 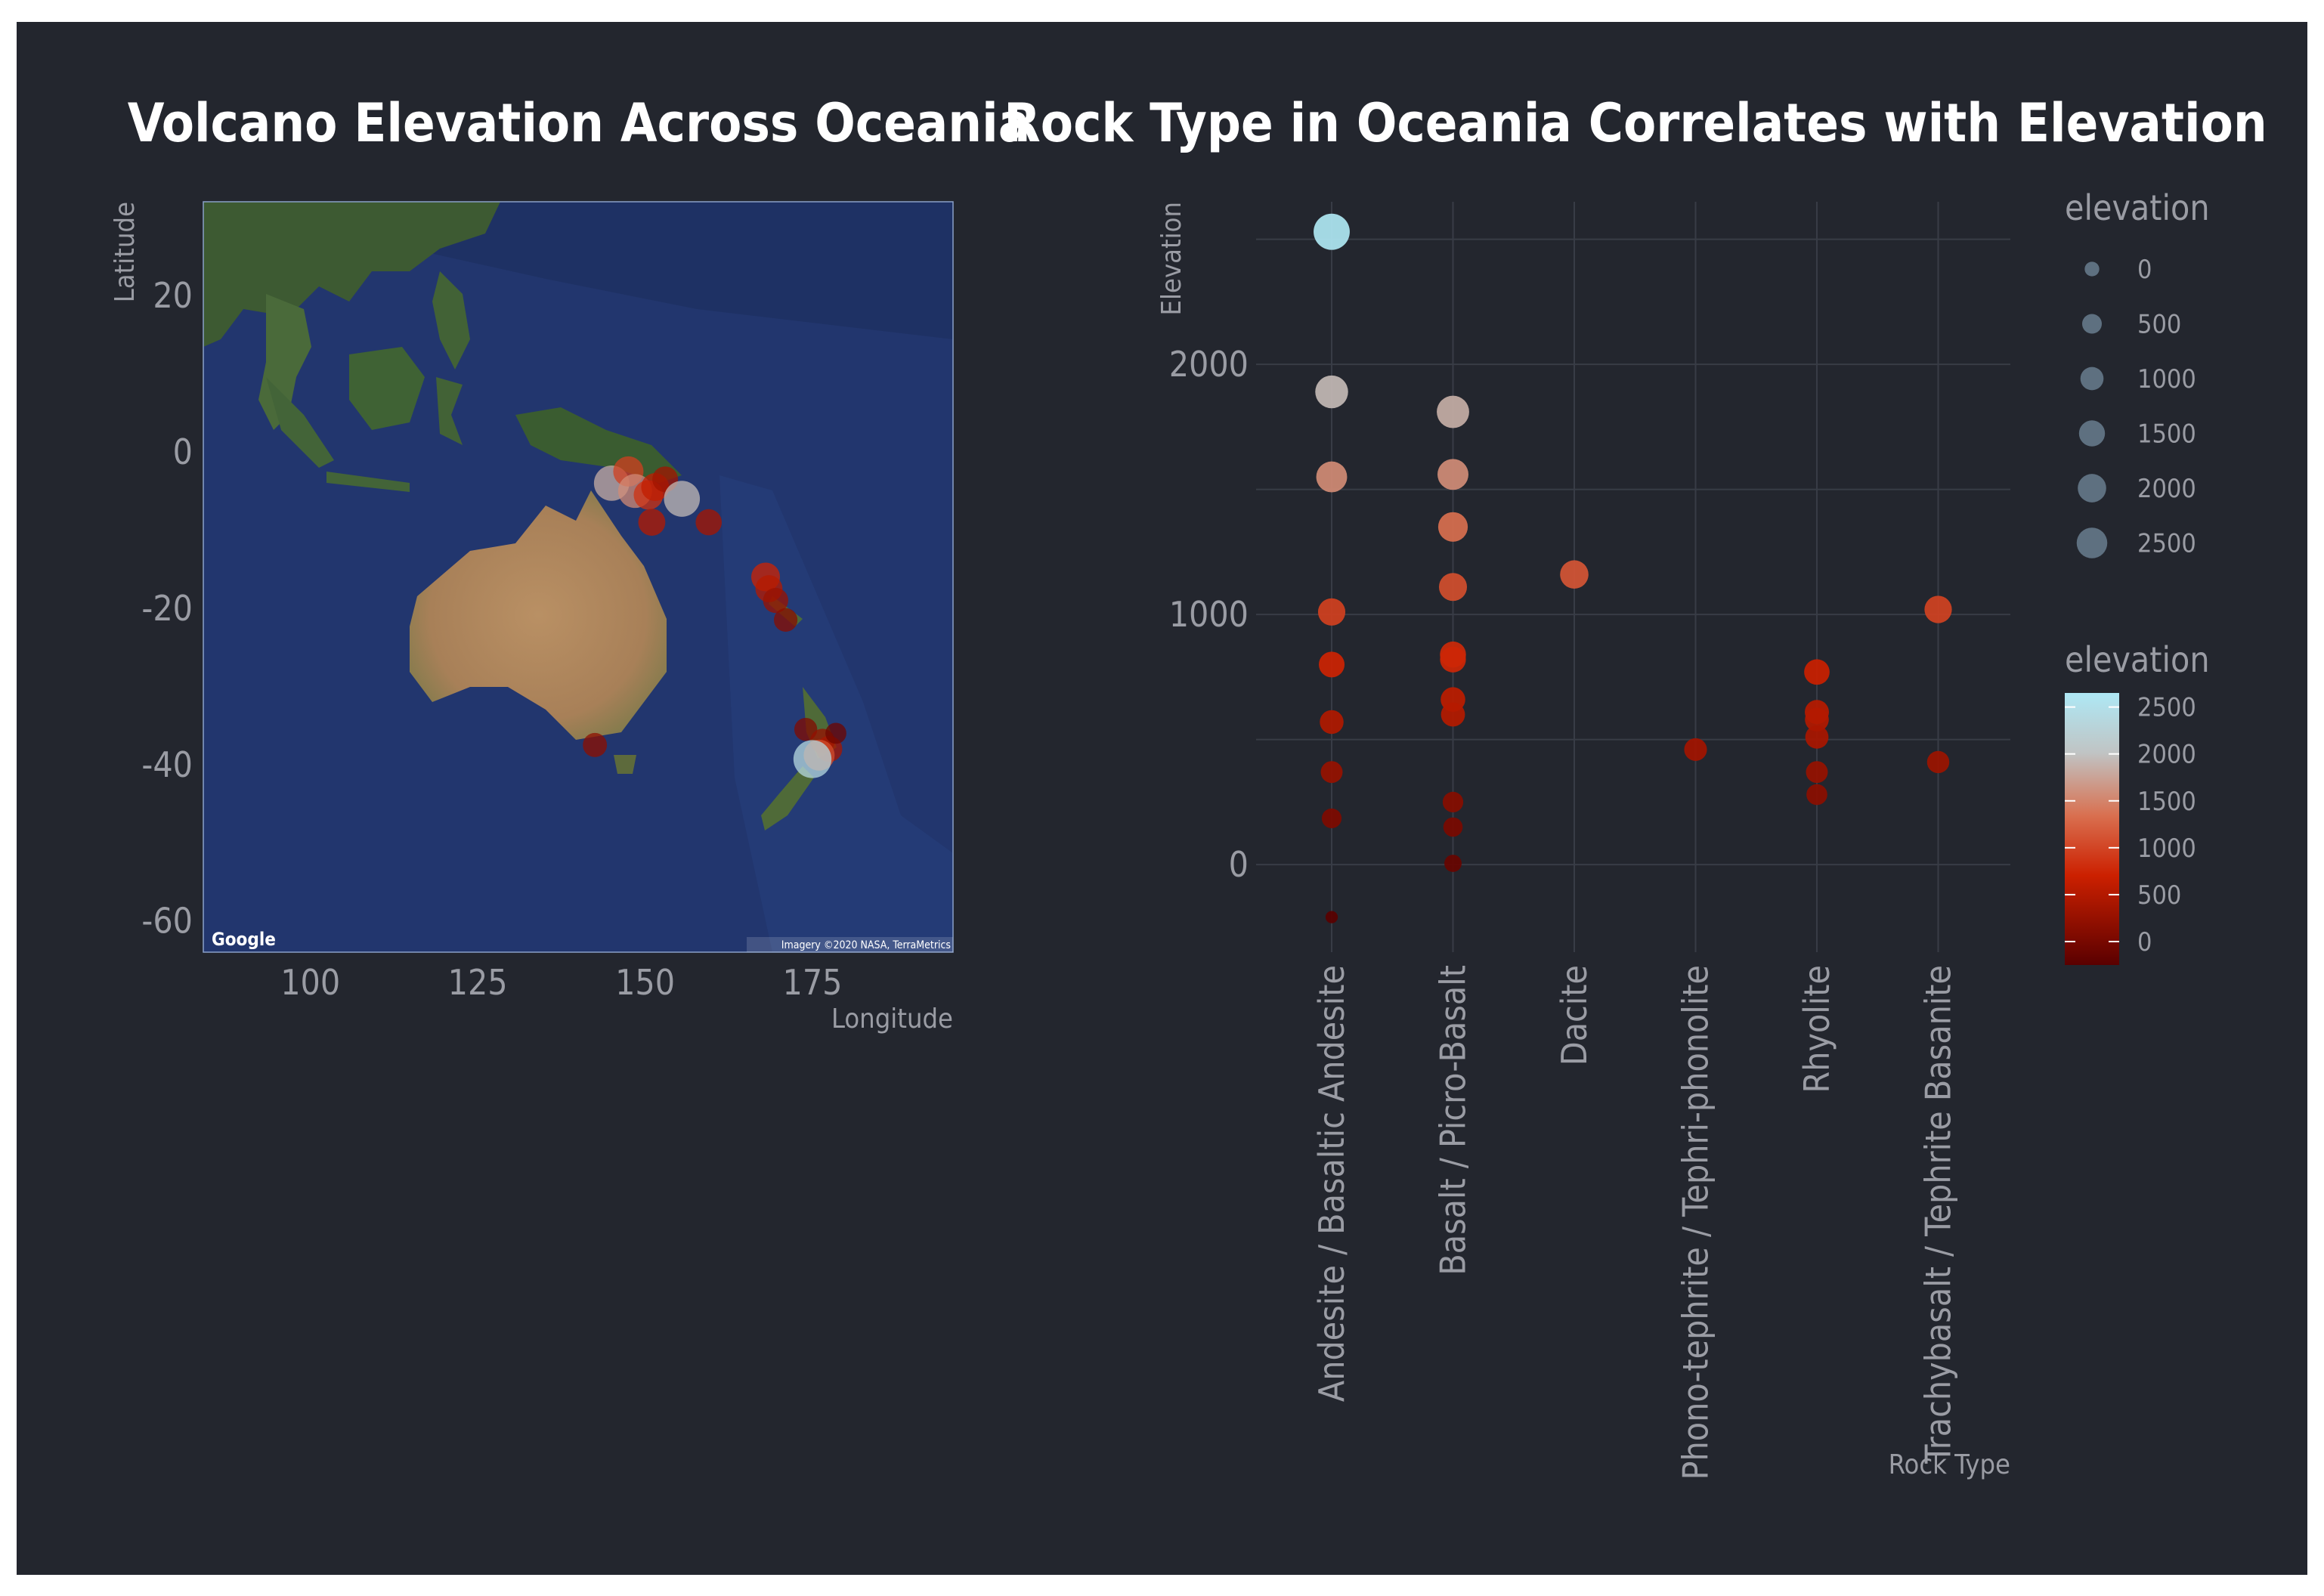 I want to click on rock-y-tick-0: 0, so click(x=1239, y=865).